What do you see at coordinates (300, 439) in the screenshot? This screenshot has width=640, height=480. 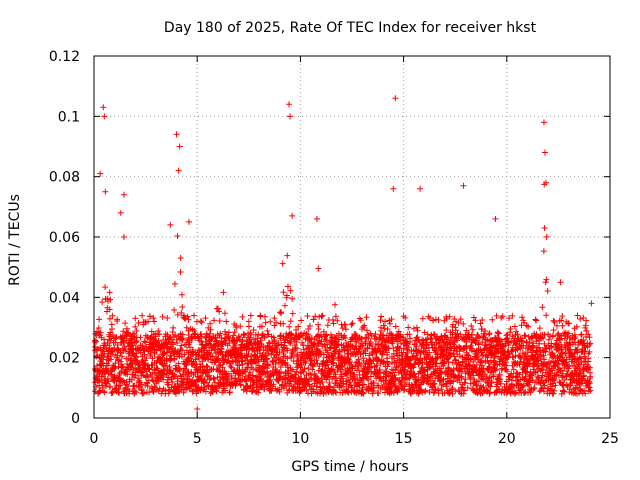 I see `x-tick-label: 10` at bounding box center [300, 439].